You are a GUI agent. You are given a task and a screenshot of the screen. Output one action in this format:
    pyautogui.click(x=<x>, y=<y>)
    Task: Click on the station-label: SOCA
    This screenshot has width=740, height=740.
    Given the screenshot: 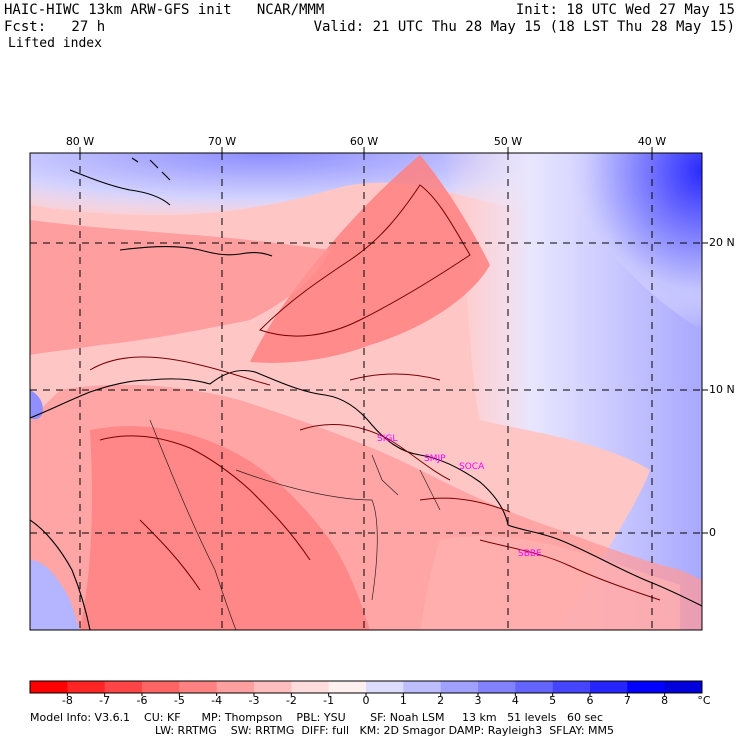 What is the action you would take?
    pyautogui.click(x=472, y=467)
    